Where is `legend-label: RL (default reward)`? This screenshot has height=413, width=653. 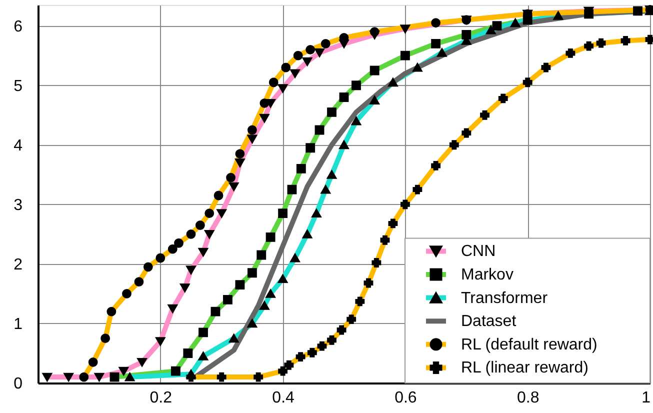
legend-label: RL (default reward) is located at coordinates (529, 345).